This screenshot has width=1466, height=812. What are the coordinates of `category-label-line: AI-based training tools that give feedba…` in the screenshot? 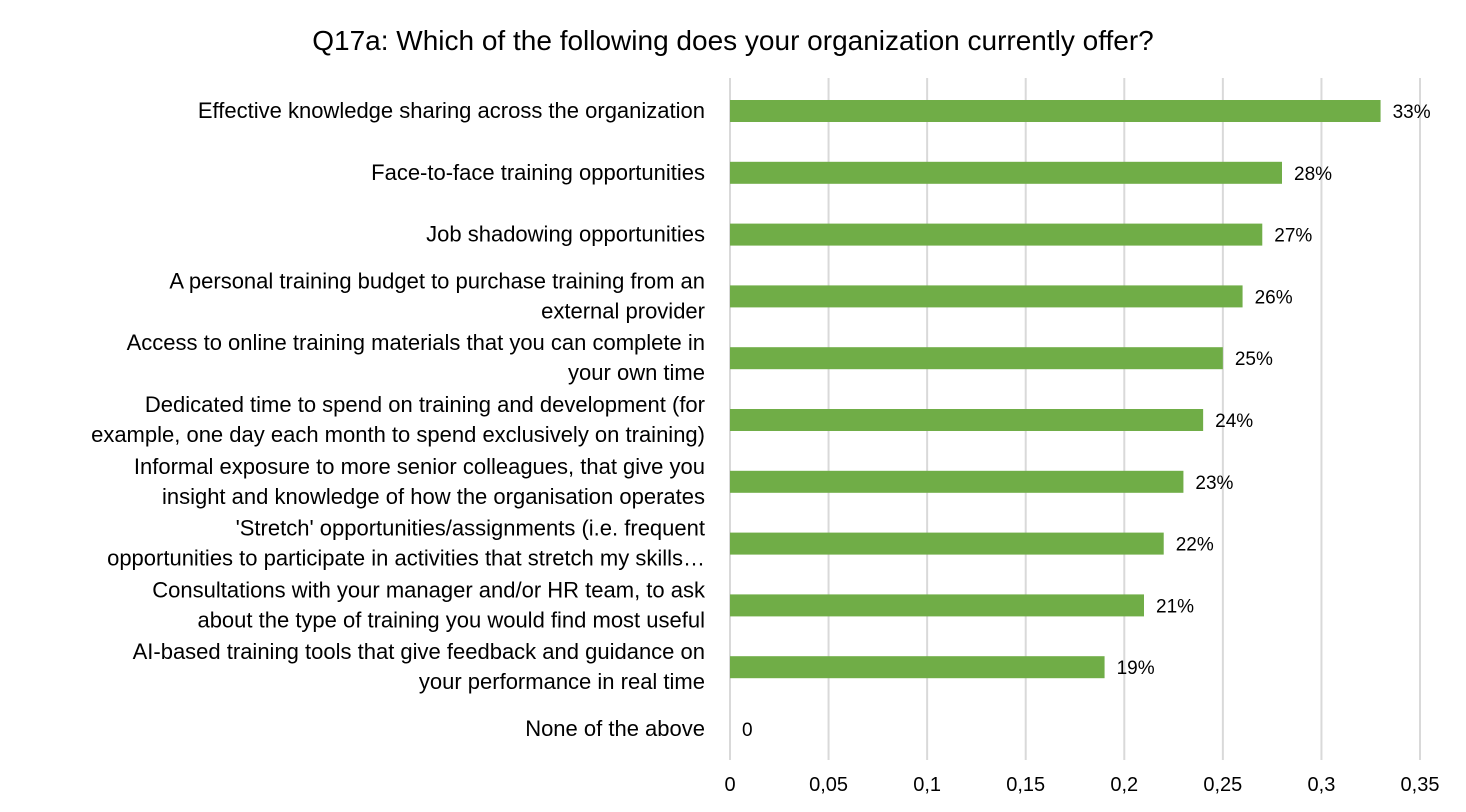 It's located at (419, 651).